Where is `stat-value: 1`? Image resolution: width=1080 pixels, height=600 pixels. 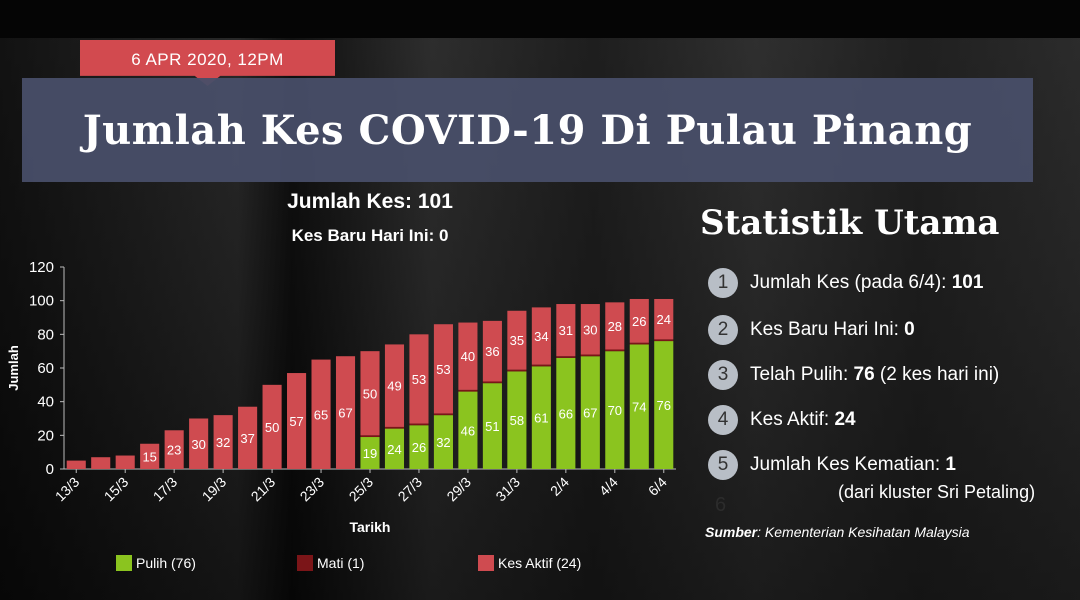 stat-value: 1 is located at coordinates (950, 464).